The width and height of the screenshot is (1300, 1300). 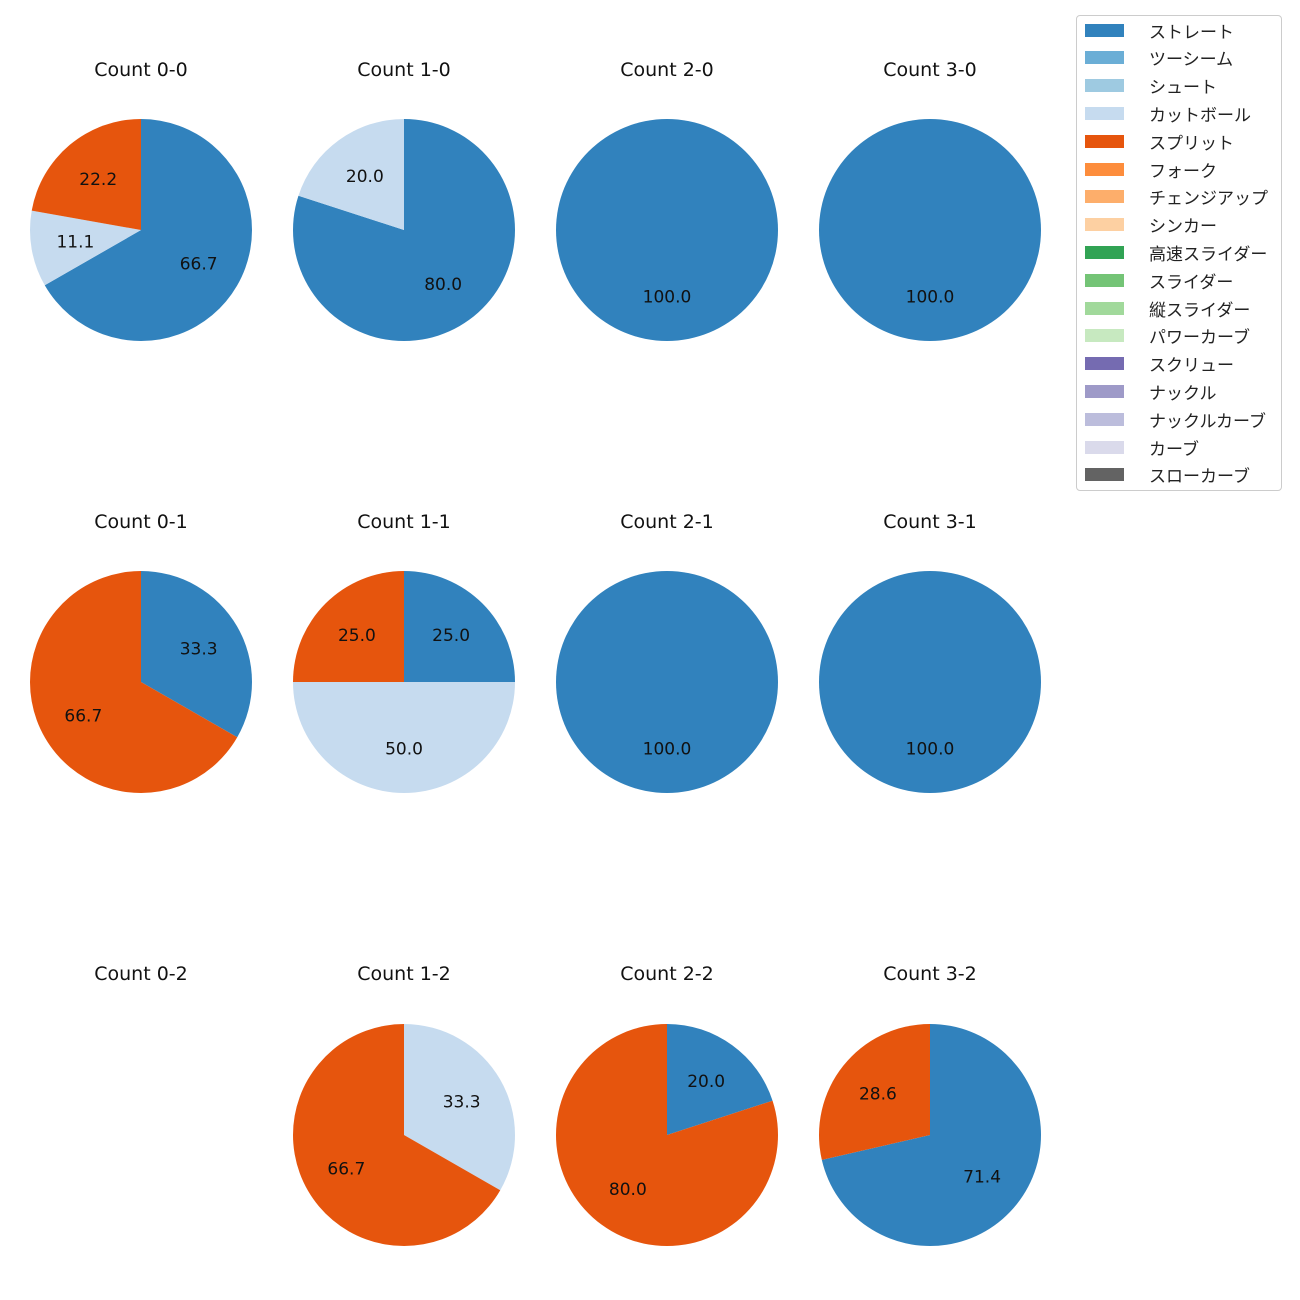 What do you see at coordinates (1199, 338) in the screenshot?
I see `legend-label: パワーカーブ` at bounding box center [1199, 338].